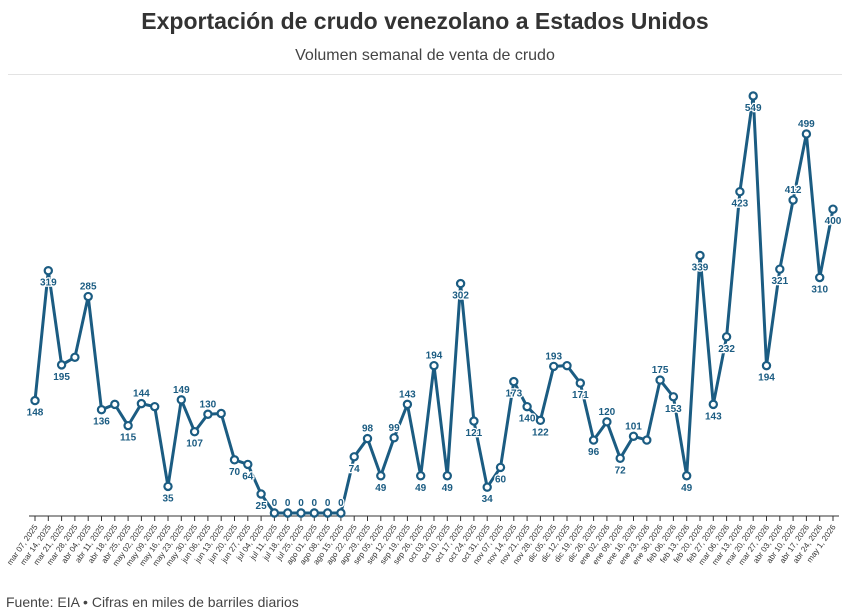  Describe the element at coordinates (594, 452) in the screenshot. I see `data-label: 96` at that location.